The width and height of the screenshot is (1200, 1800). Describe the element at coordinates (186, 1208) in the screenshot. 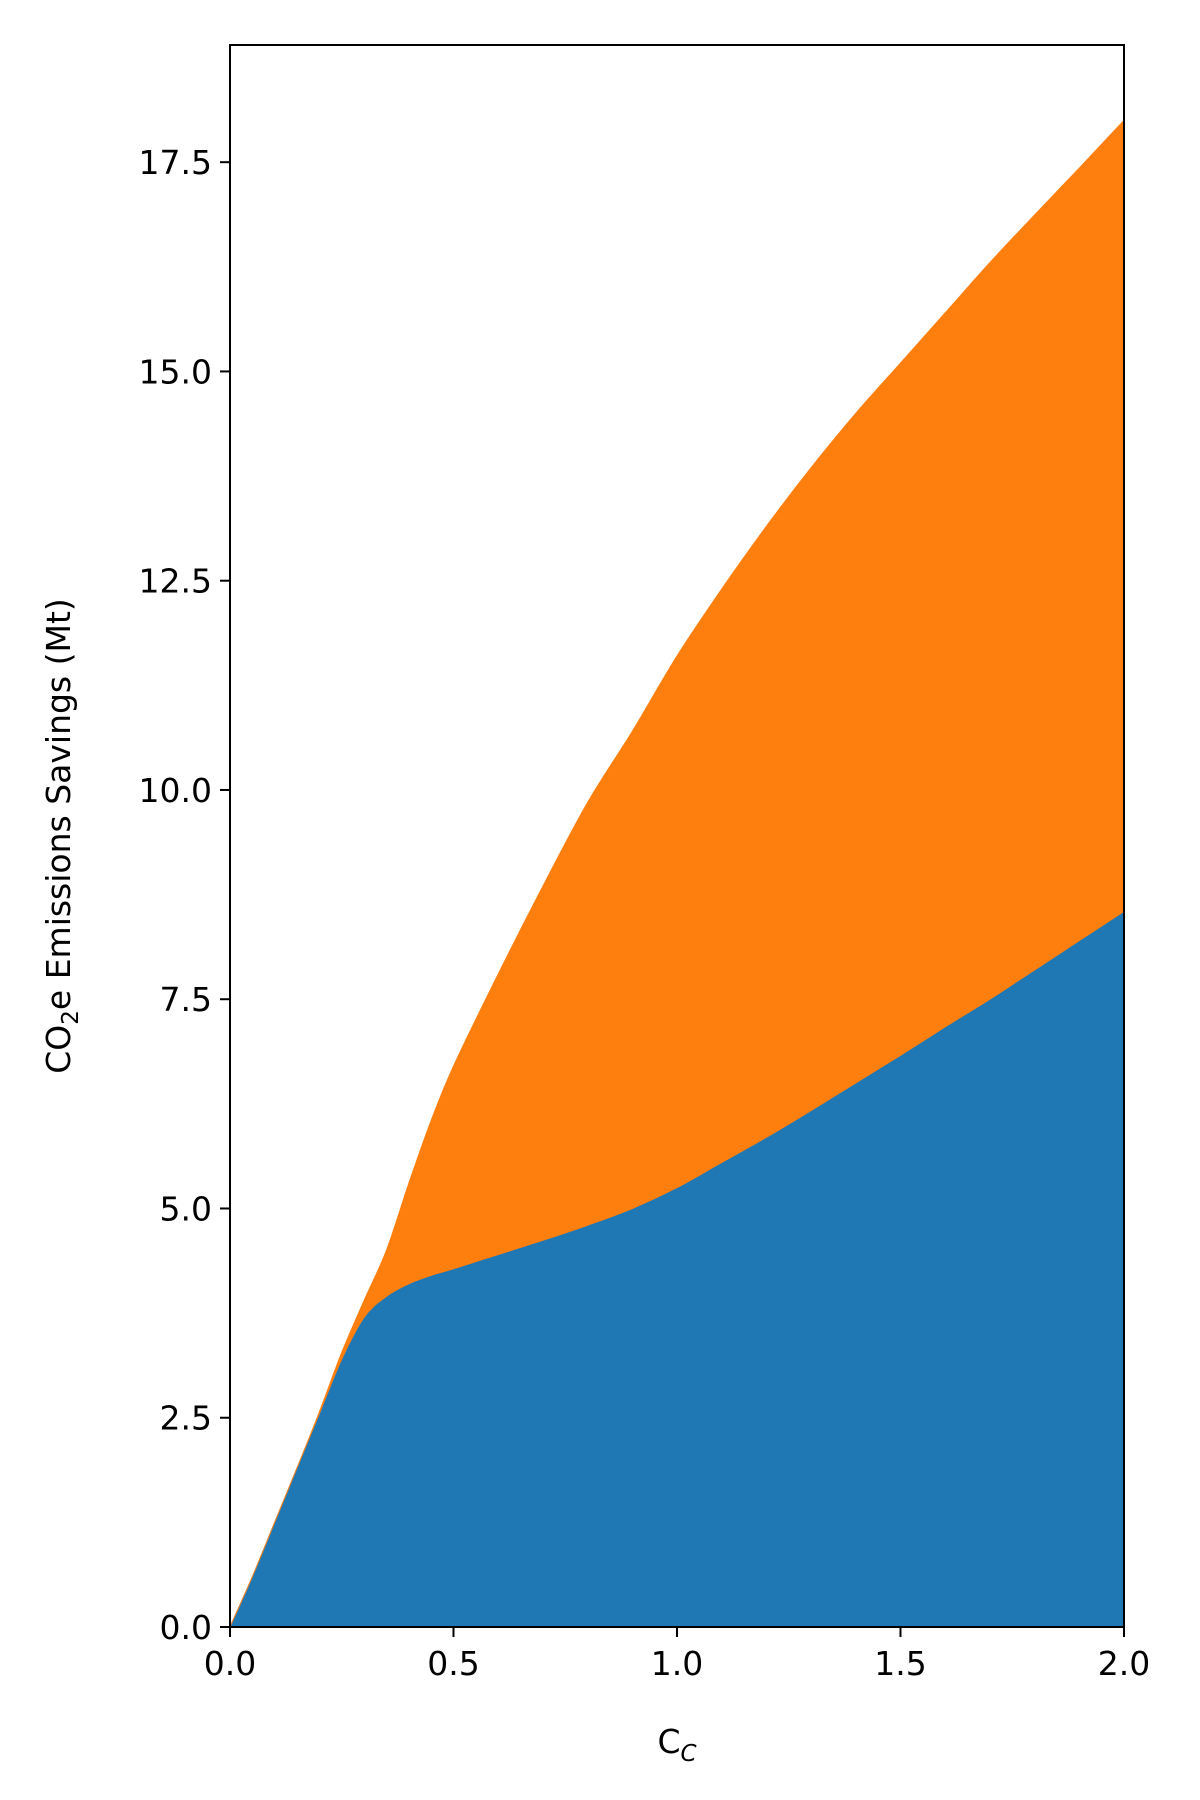

I see `y-tick-label: 5.0` at that location.